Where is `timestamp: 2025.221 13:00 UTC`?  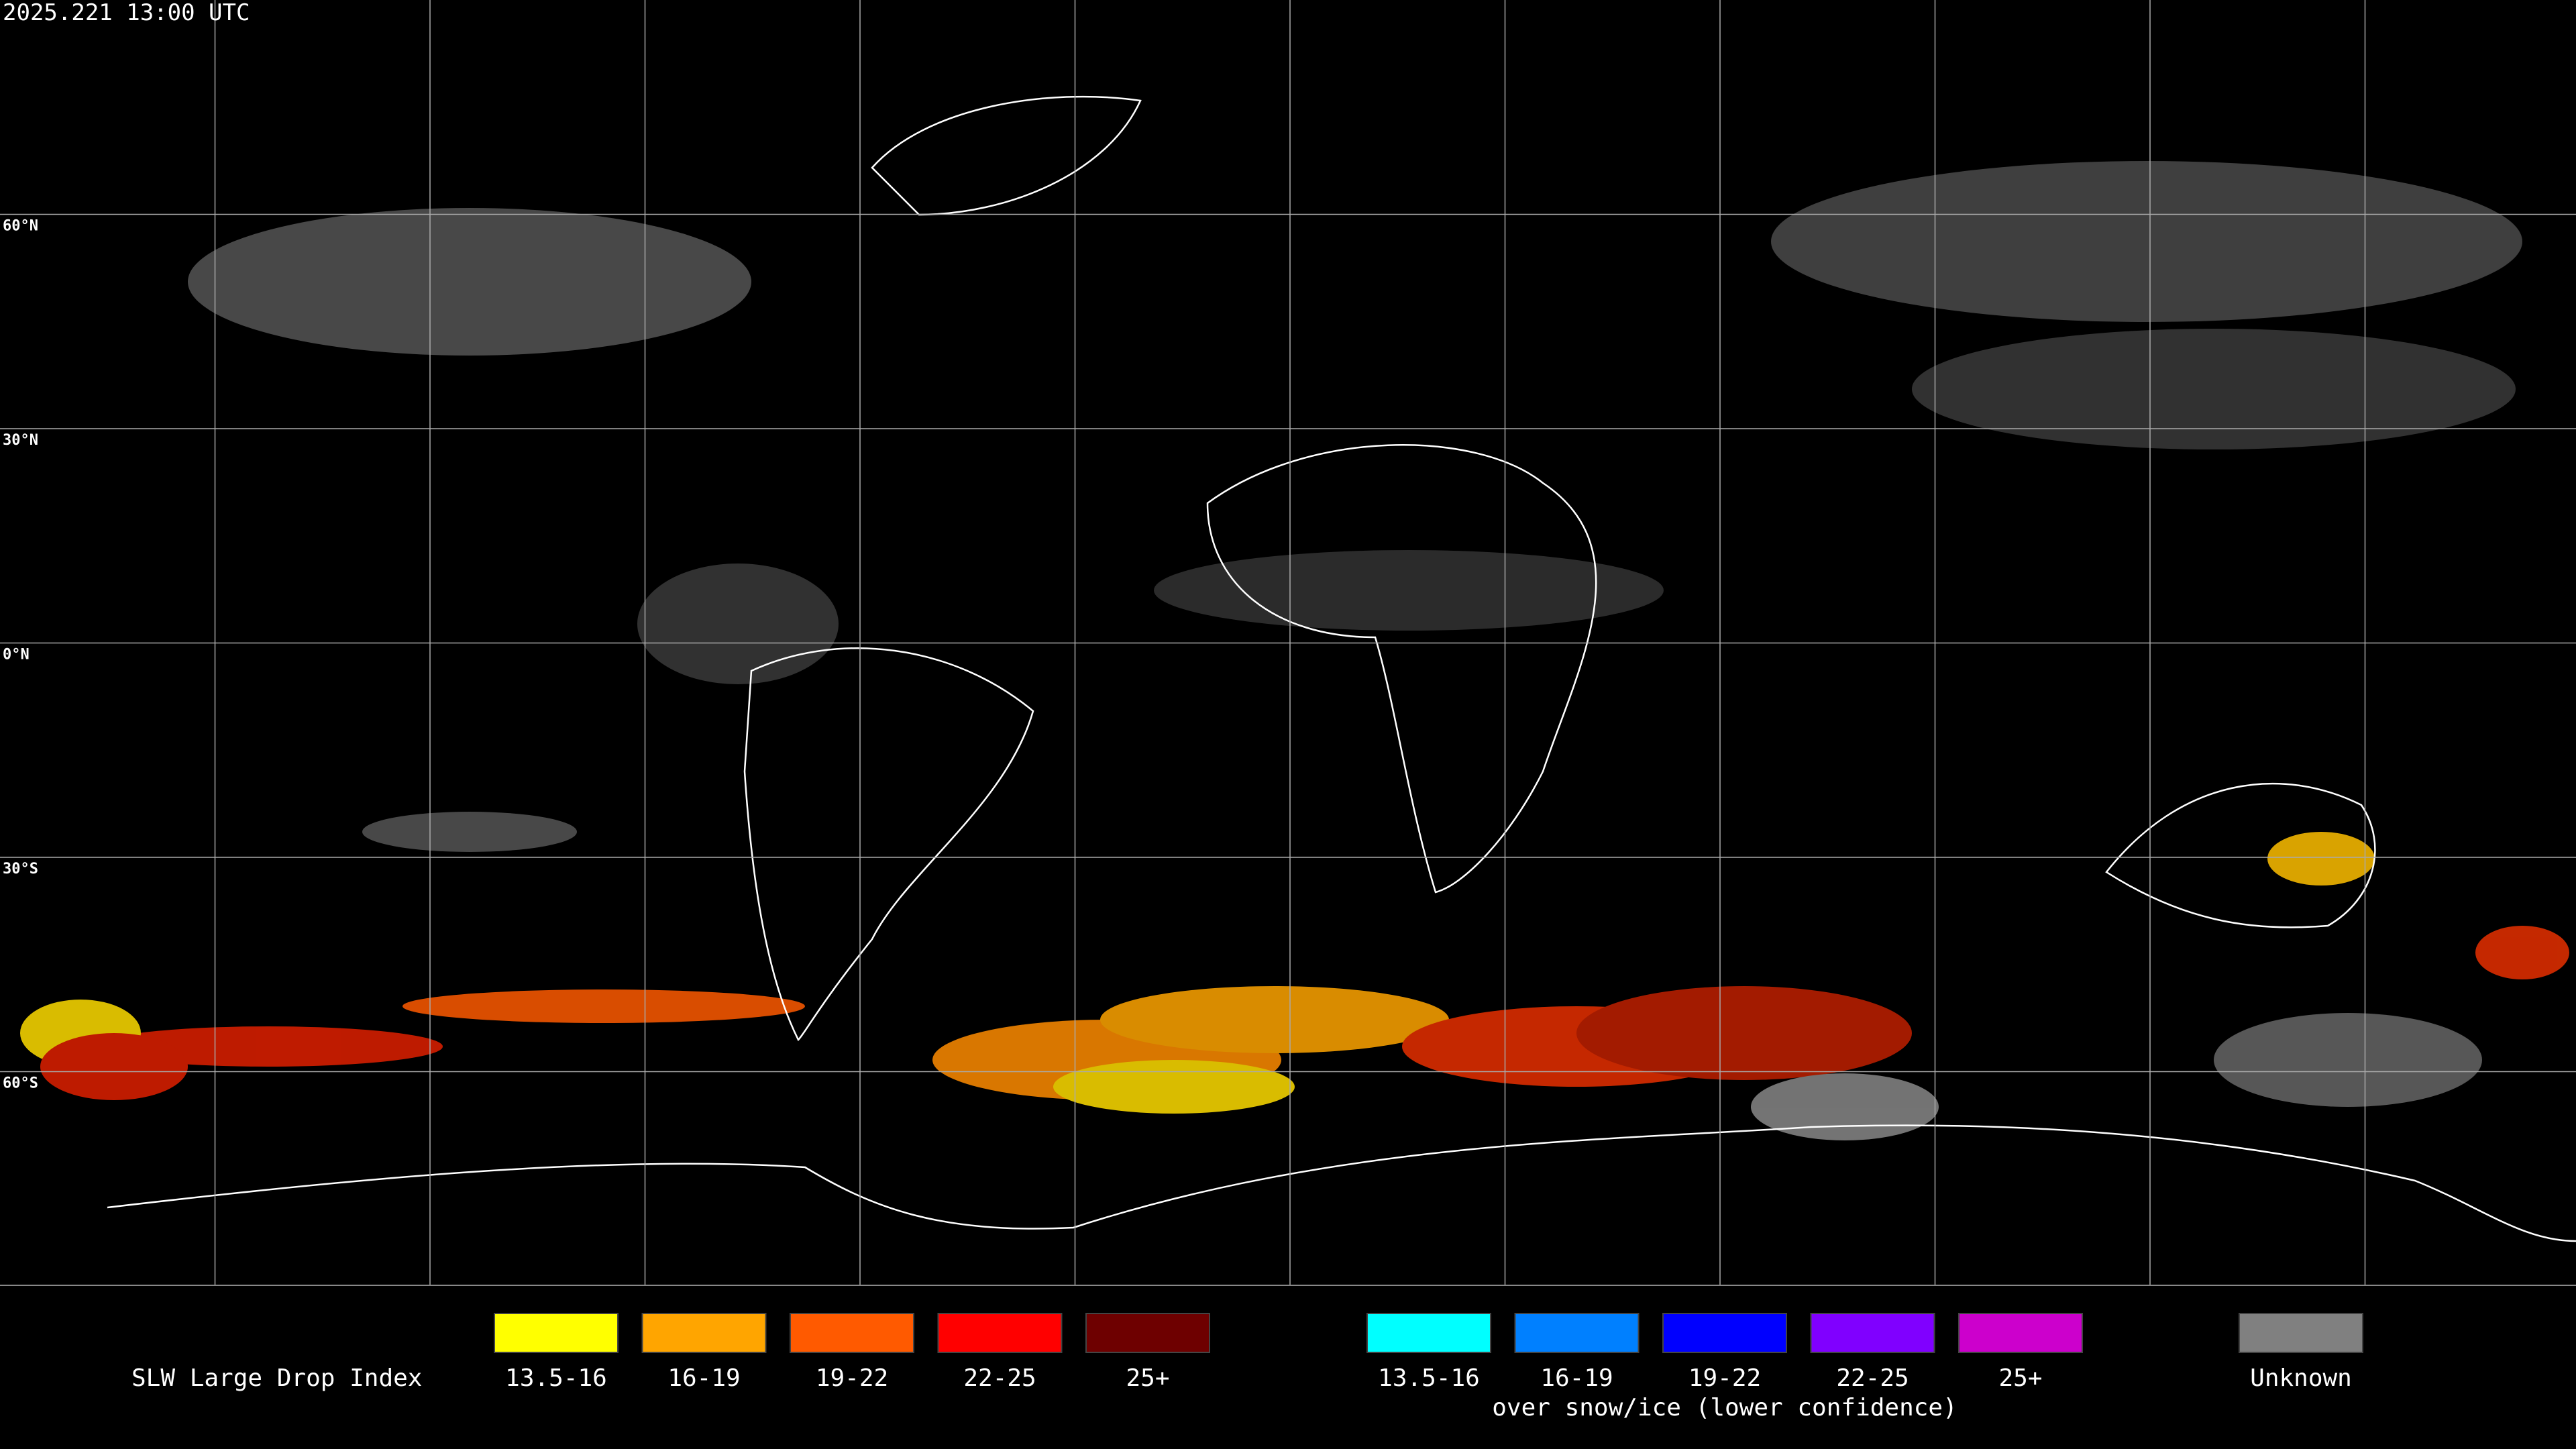
timestamp: 2025.221 13:00 UTC is located at coordinates (126, 13).